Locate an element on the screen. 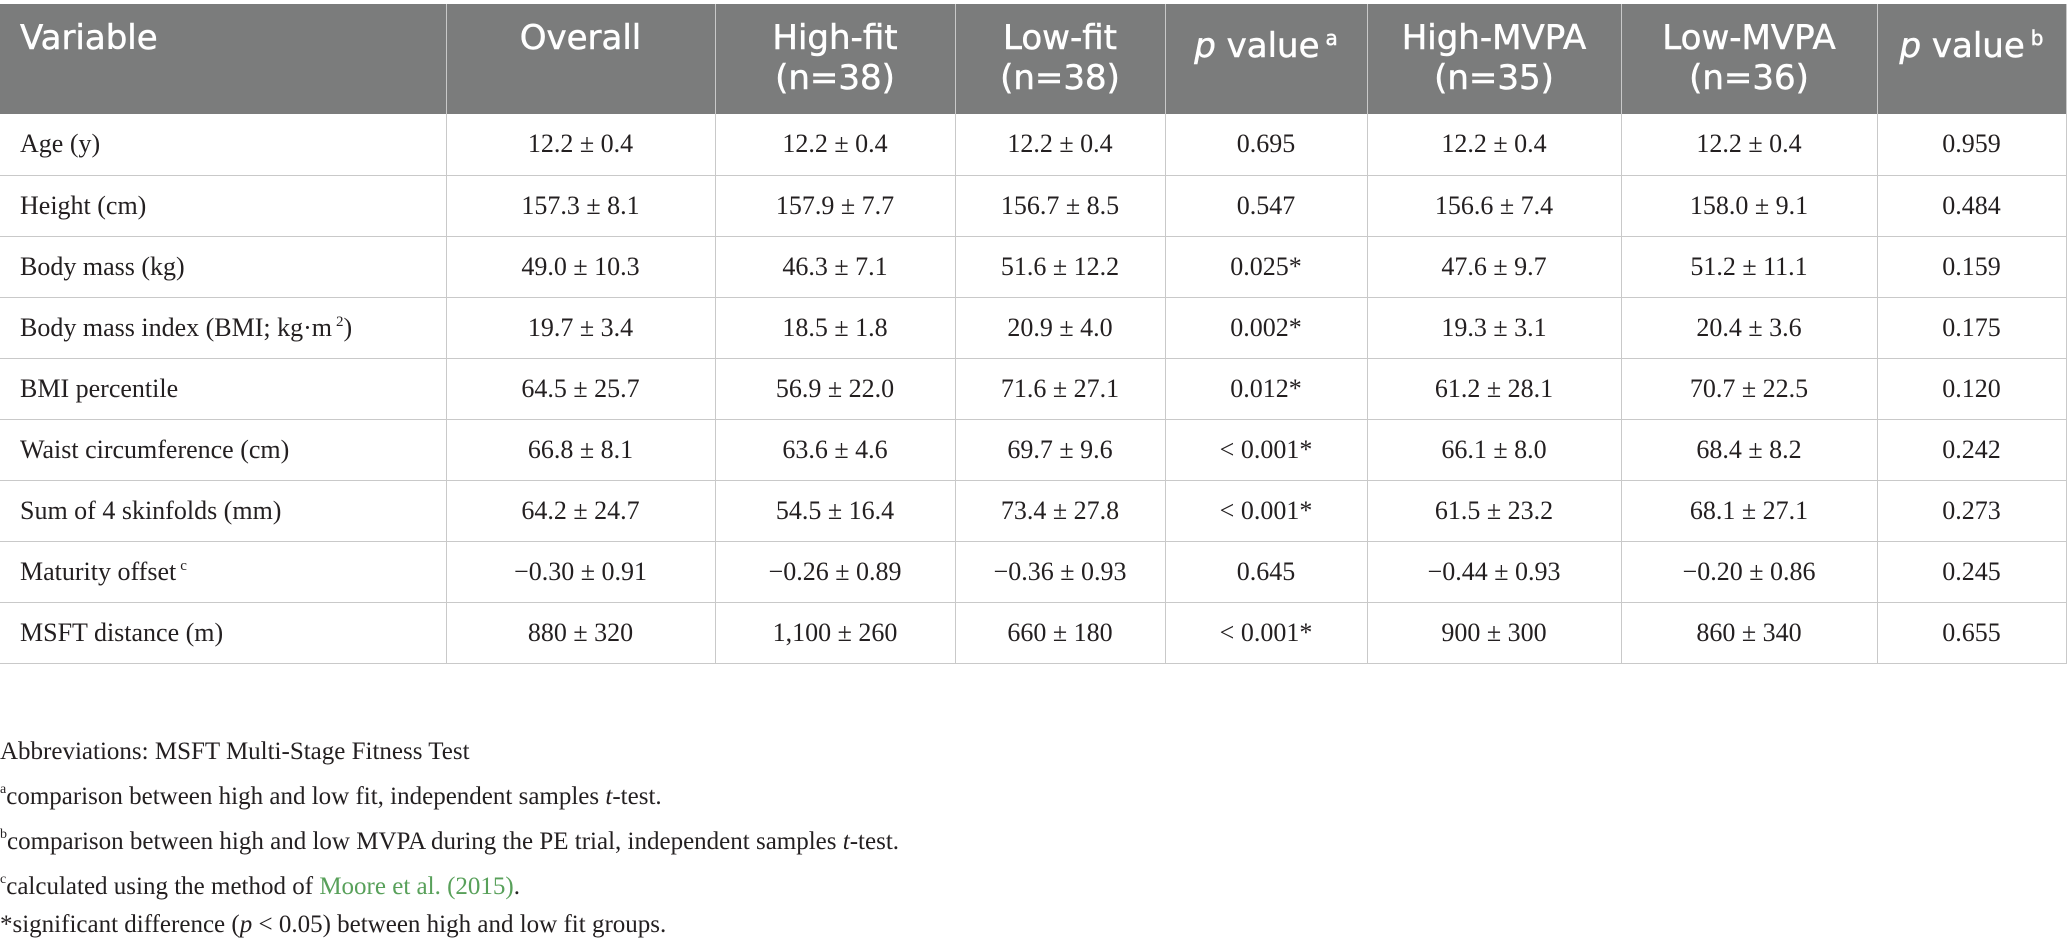  table-cell: 157.9 ± 7.7 is located at coordinates (834, 206).